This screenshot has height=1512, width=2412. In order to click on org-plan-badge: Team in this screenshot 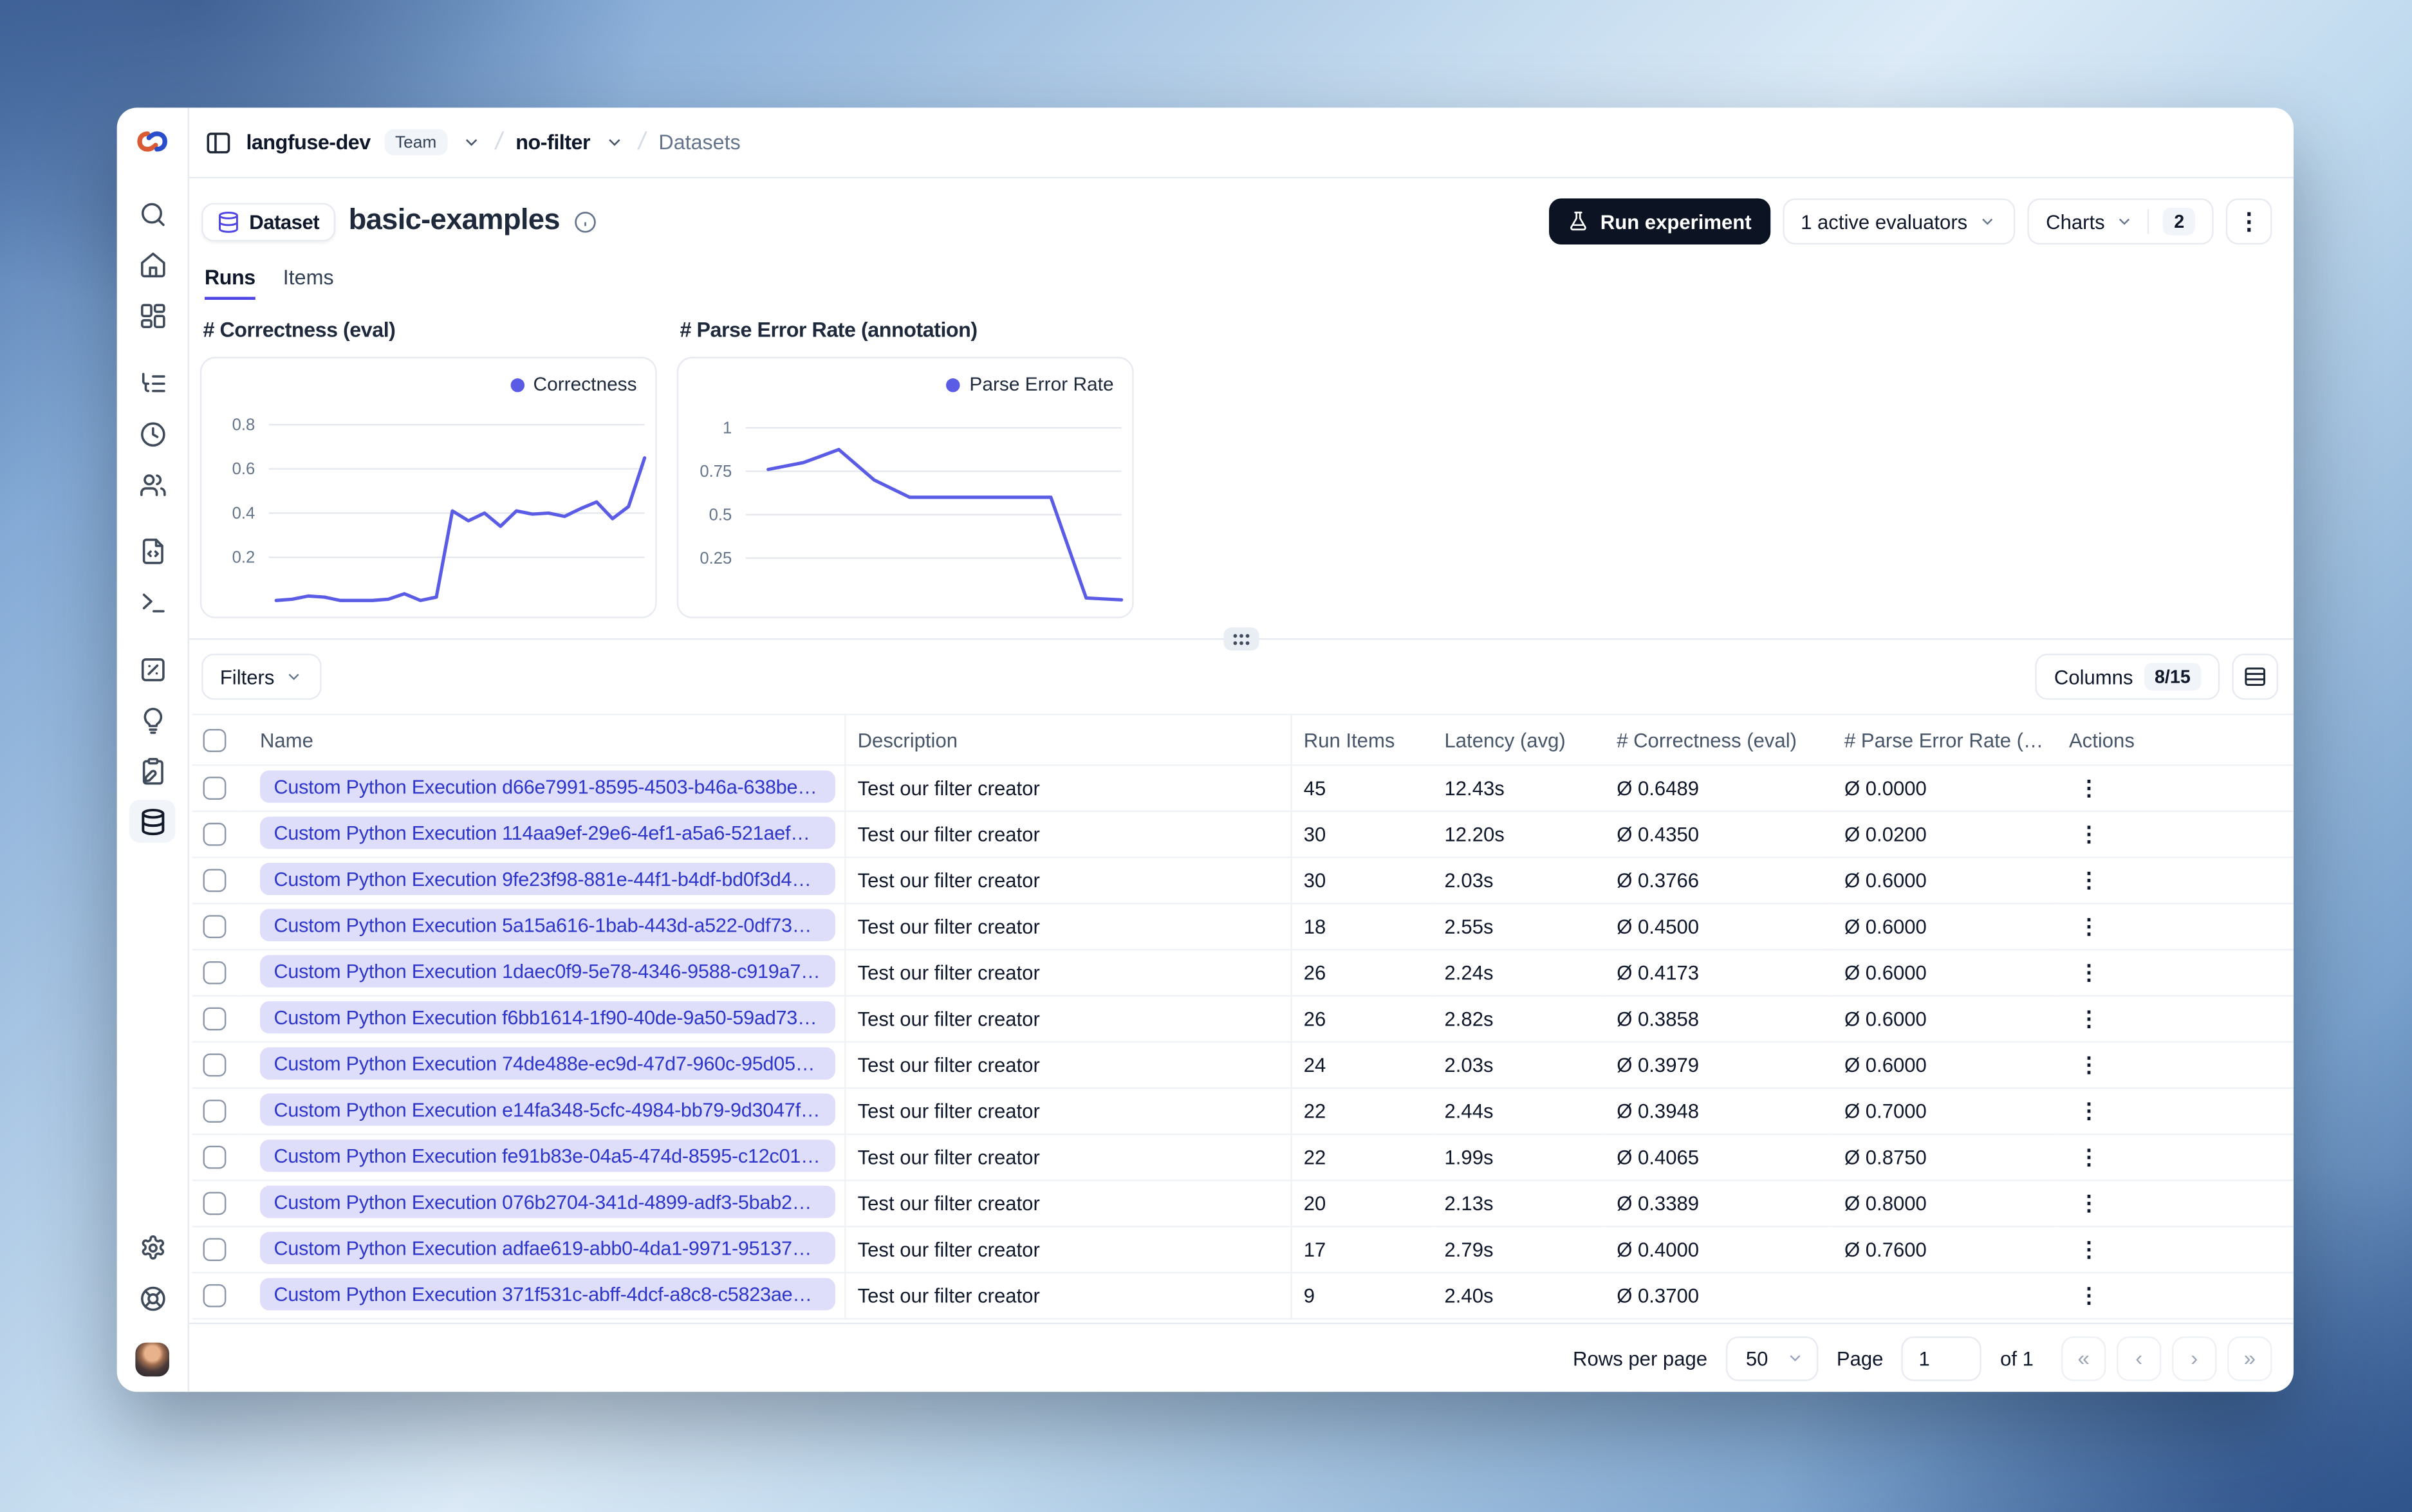, I will do `click(416, 142)`.